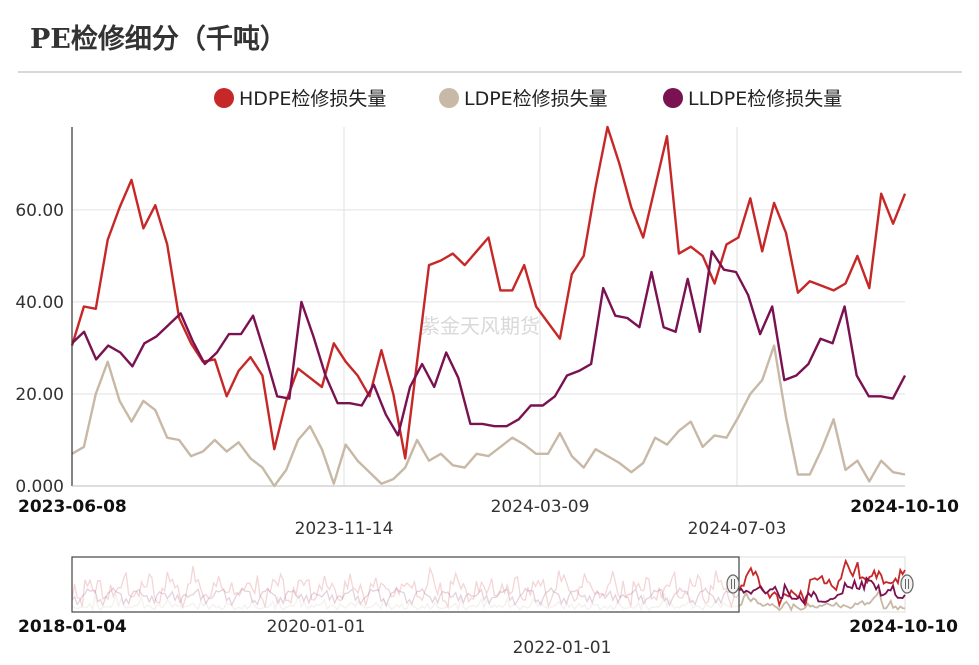 The image size is (979, 665). I want to click on legend-label: LLDPE检修损失量, so click(765, 99).